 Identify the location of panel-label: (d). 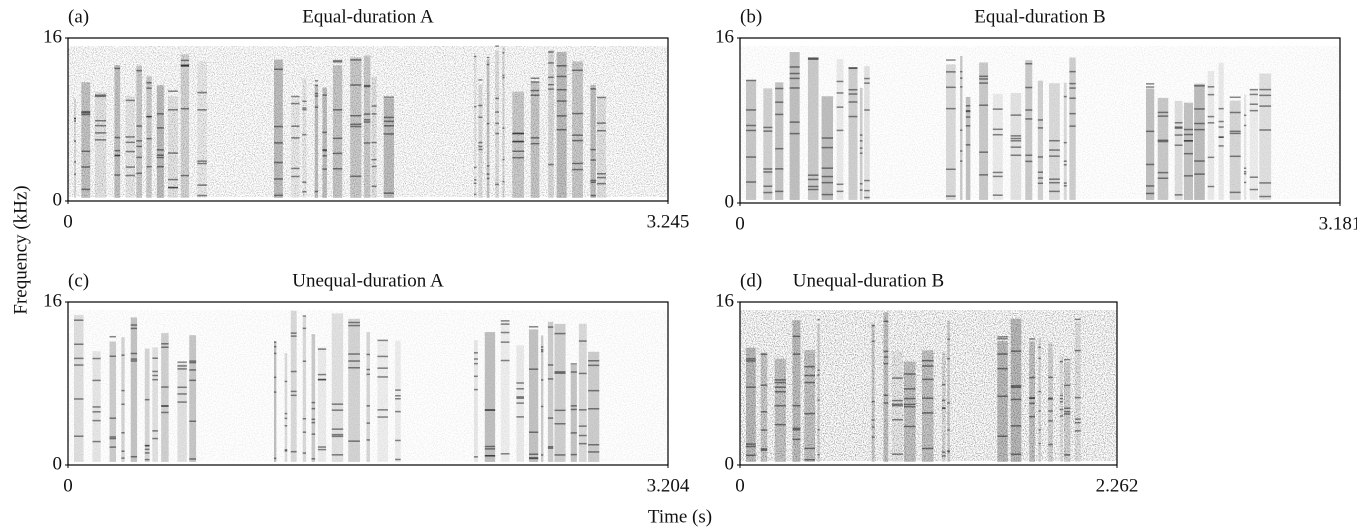
(751, 280).